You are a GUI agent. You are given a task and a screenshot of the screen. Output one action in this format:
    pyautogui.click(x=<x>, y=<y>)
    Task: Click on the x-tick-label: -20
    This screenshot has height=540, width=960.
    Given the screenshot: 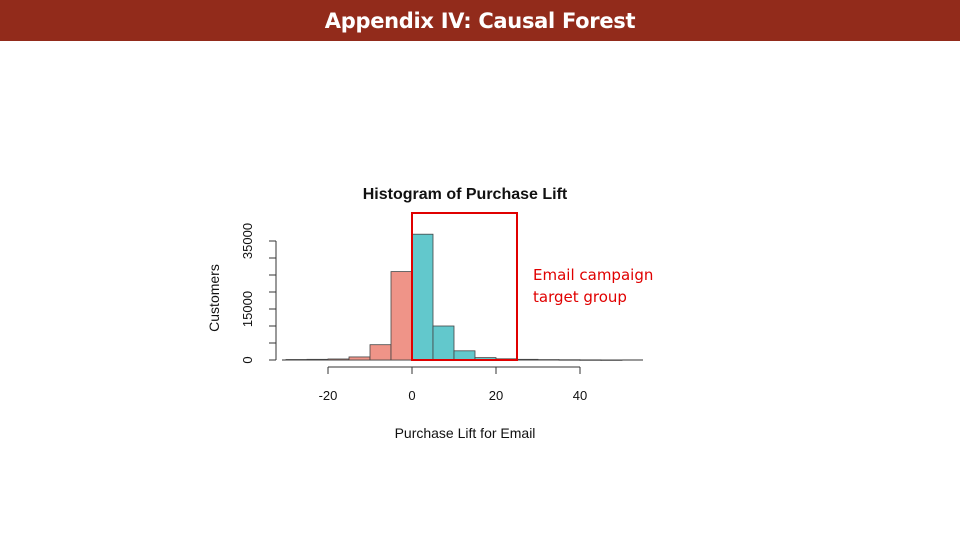 What is the action you would take?
    pyautogui.click(x=328, y=395)
    